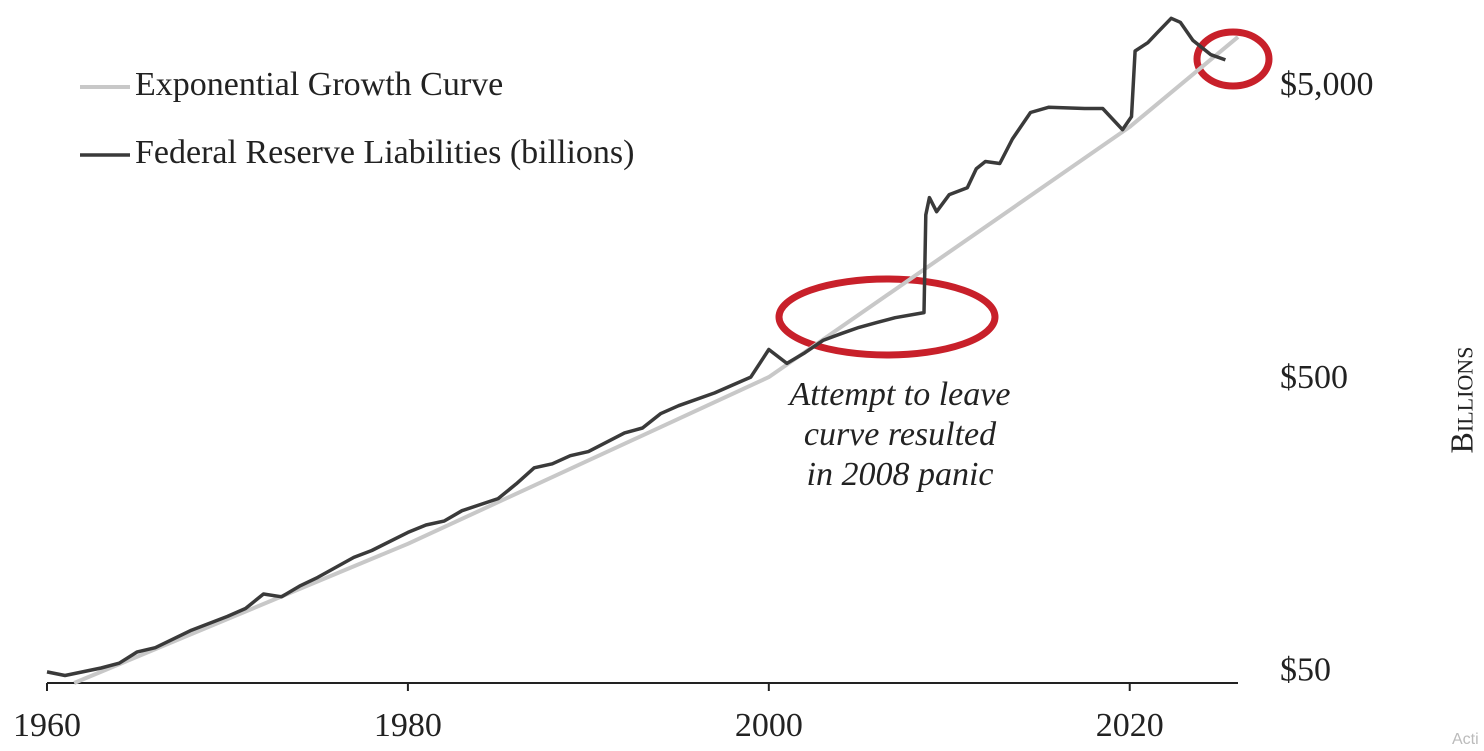 Image resolution: width=1484 pixels, height=751 pixels. Describe the element at coordinates (900, 434) in the screenshot. I see `annotation: curve resulted` at that location.